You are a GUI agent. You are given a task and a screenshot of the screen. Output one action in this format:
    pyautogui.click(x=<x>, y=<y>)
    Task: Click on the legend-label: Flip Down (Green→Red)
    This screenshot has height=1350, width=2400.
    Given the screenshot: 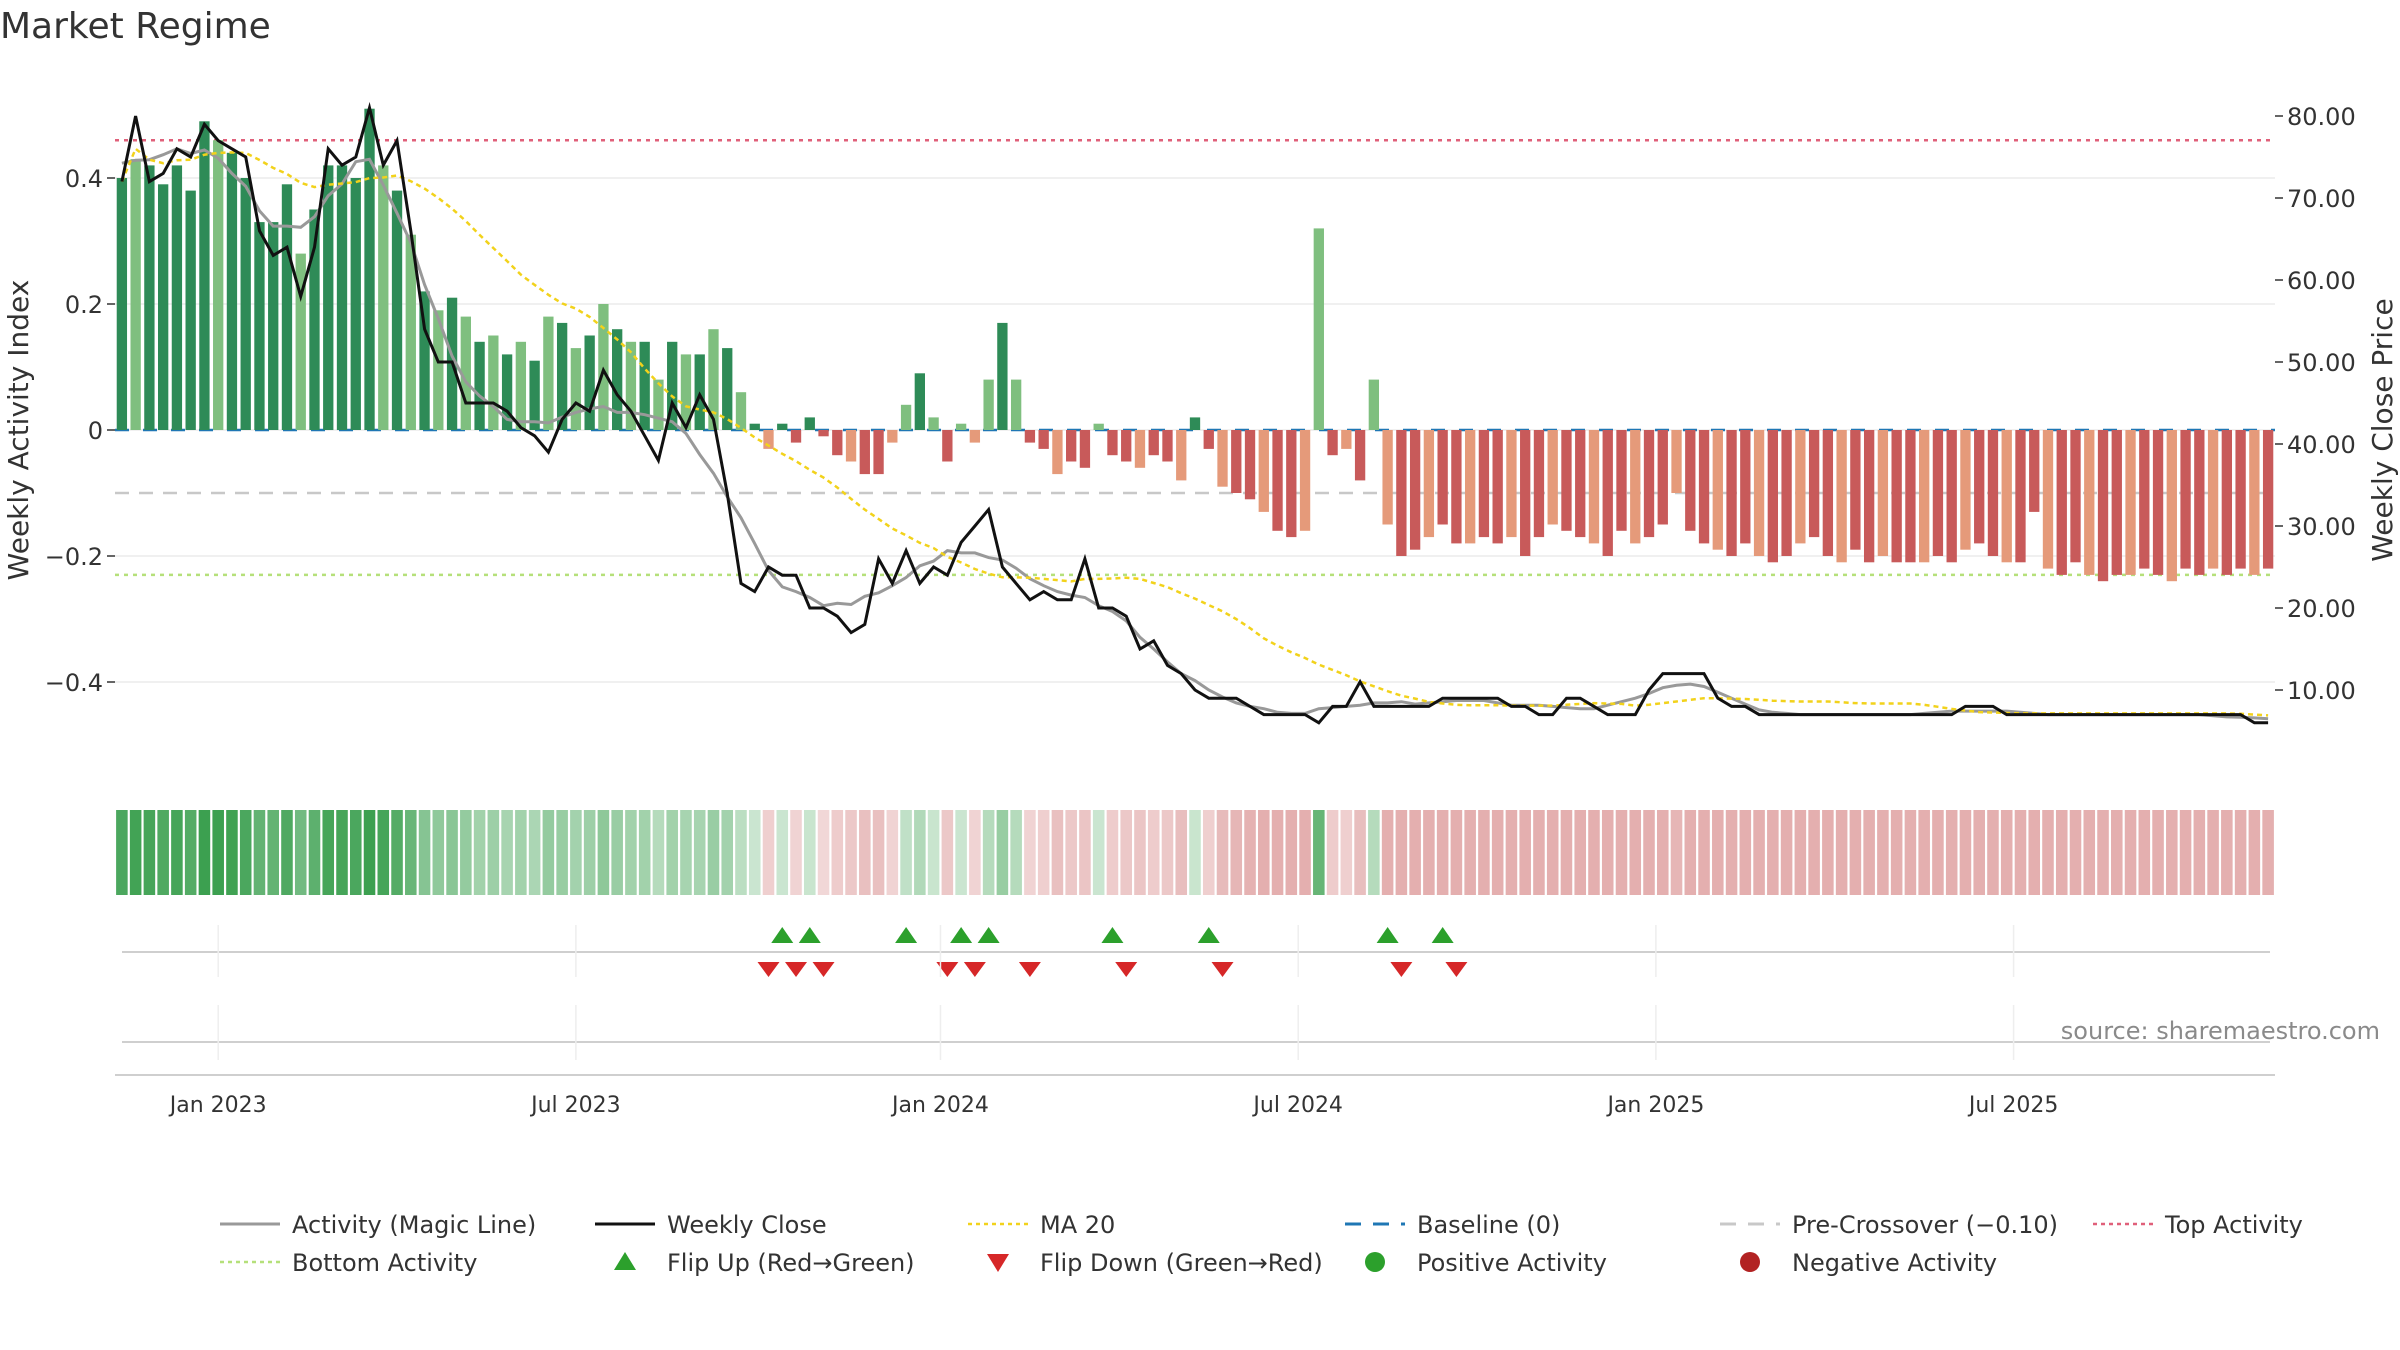 What is the action you would take?
    pyautogui.click(x=1181, y=1263)
    